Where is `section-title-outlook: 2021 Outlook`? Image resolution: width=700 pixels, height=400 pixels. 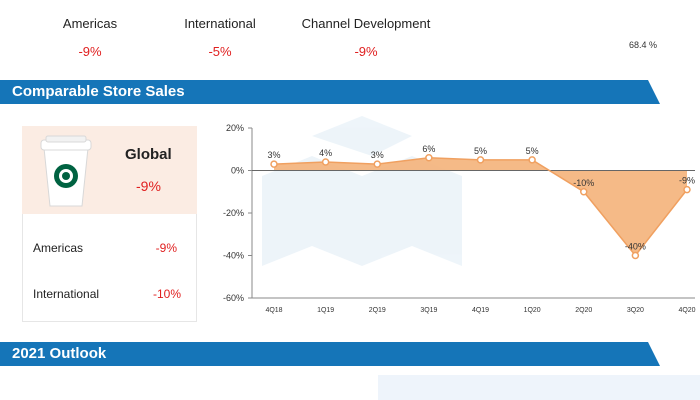 section-title-outlook: 2021 Outlook is located at coordinates (59, 353).